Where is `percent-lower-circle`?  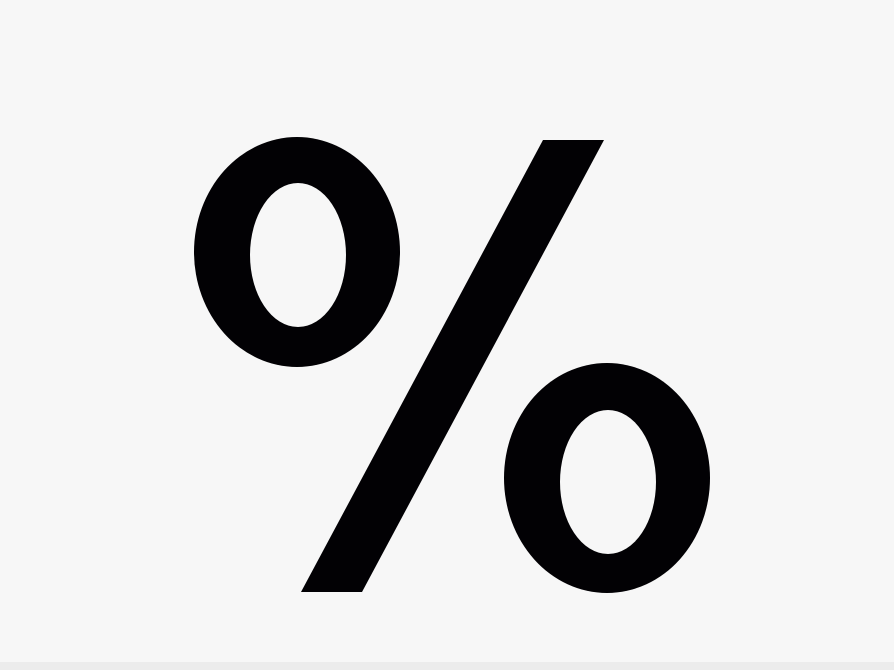 percent-lower-circle is located at coordinates (607, 478).